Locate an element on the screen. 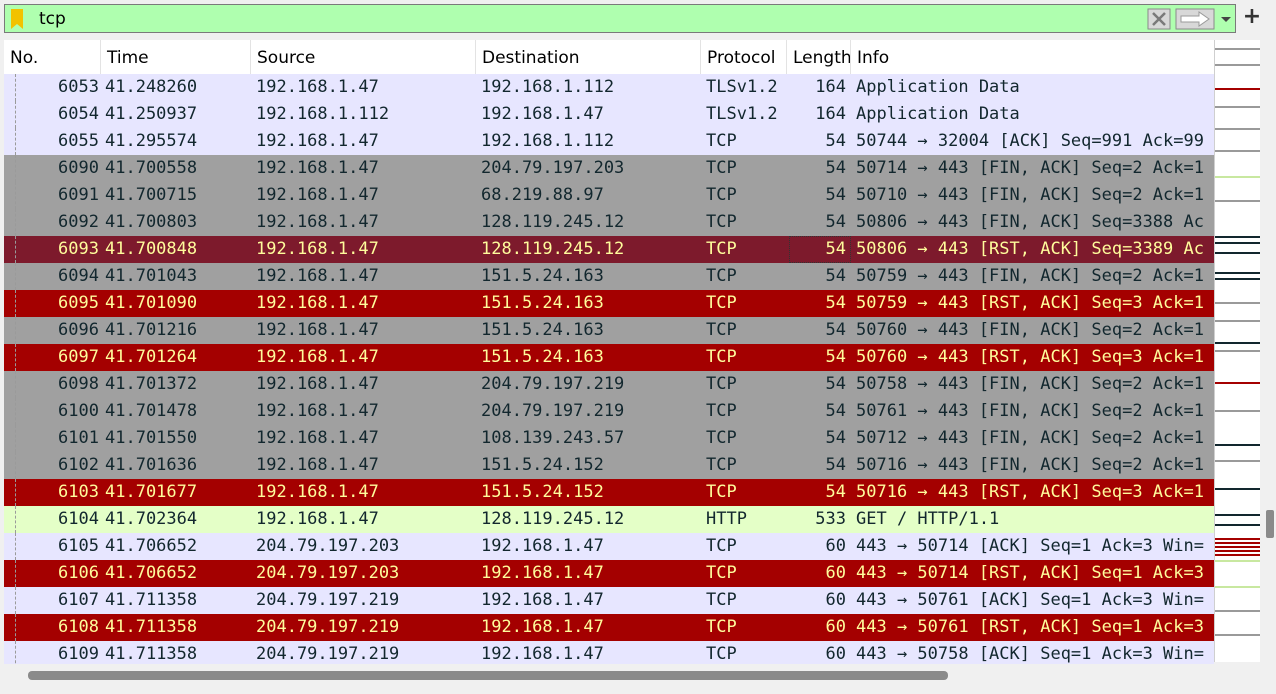  cell-no: 6094 is located at coordinates (78, 276).